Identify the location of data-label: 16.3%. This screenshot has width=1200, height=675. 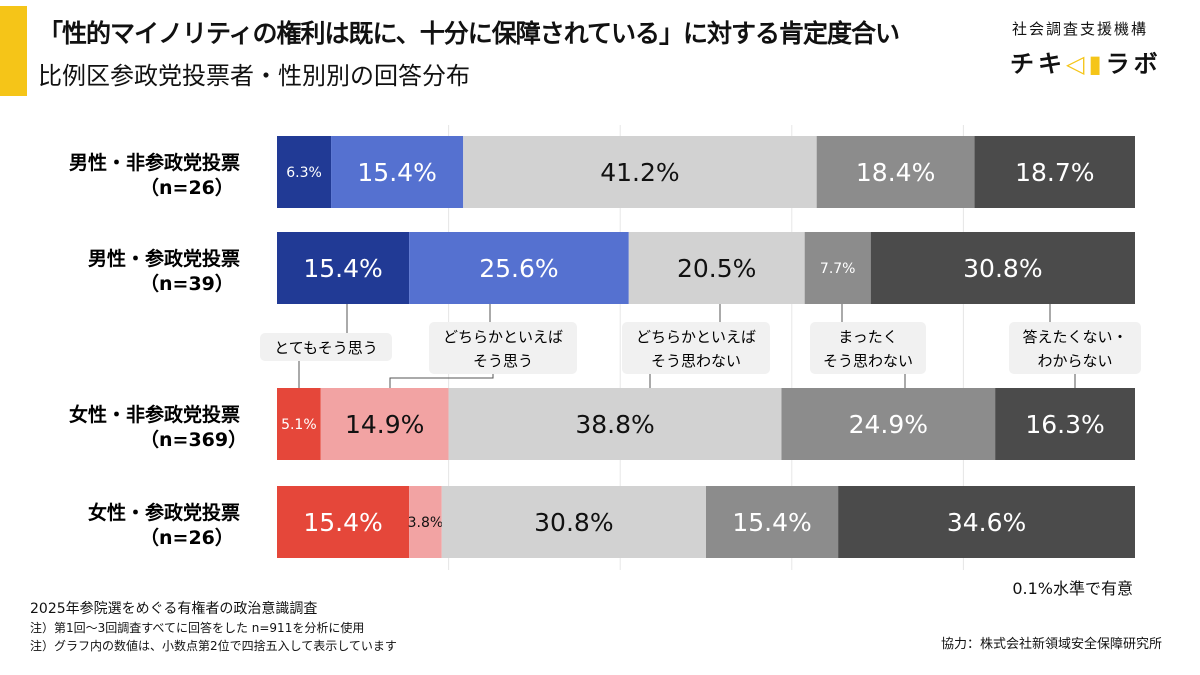
(1064, 424).